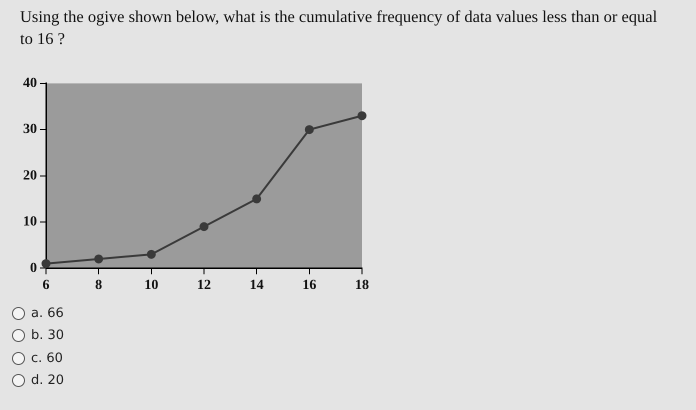 The image size is (696, 410). What do you see at coordinates (151, 286) in the screenshot?
I see `x-tick-label: 10` at bounding box center [151, 286].